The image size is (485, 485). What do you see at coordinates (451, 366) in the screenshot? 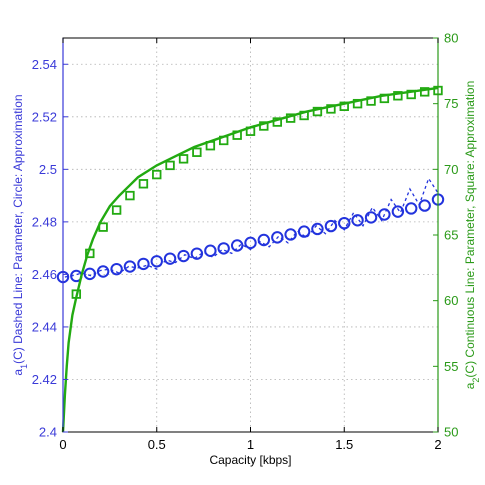
I see `y-right-tick-label: 55` at bounding box center [451, 366].